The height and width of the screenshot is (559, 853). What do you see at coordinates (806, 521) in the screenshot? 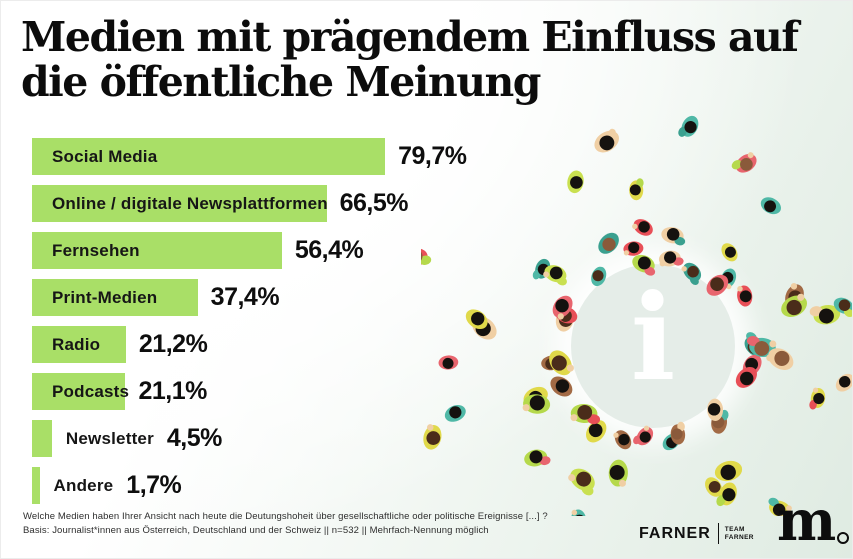
I see `m-logo-letter: m` at bounding box center [806, 521].